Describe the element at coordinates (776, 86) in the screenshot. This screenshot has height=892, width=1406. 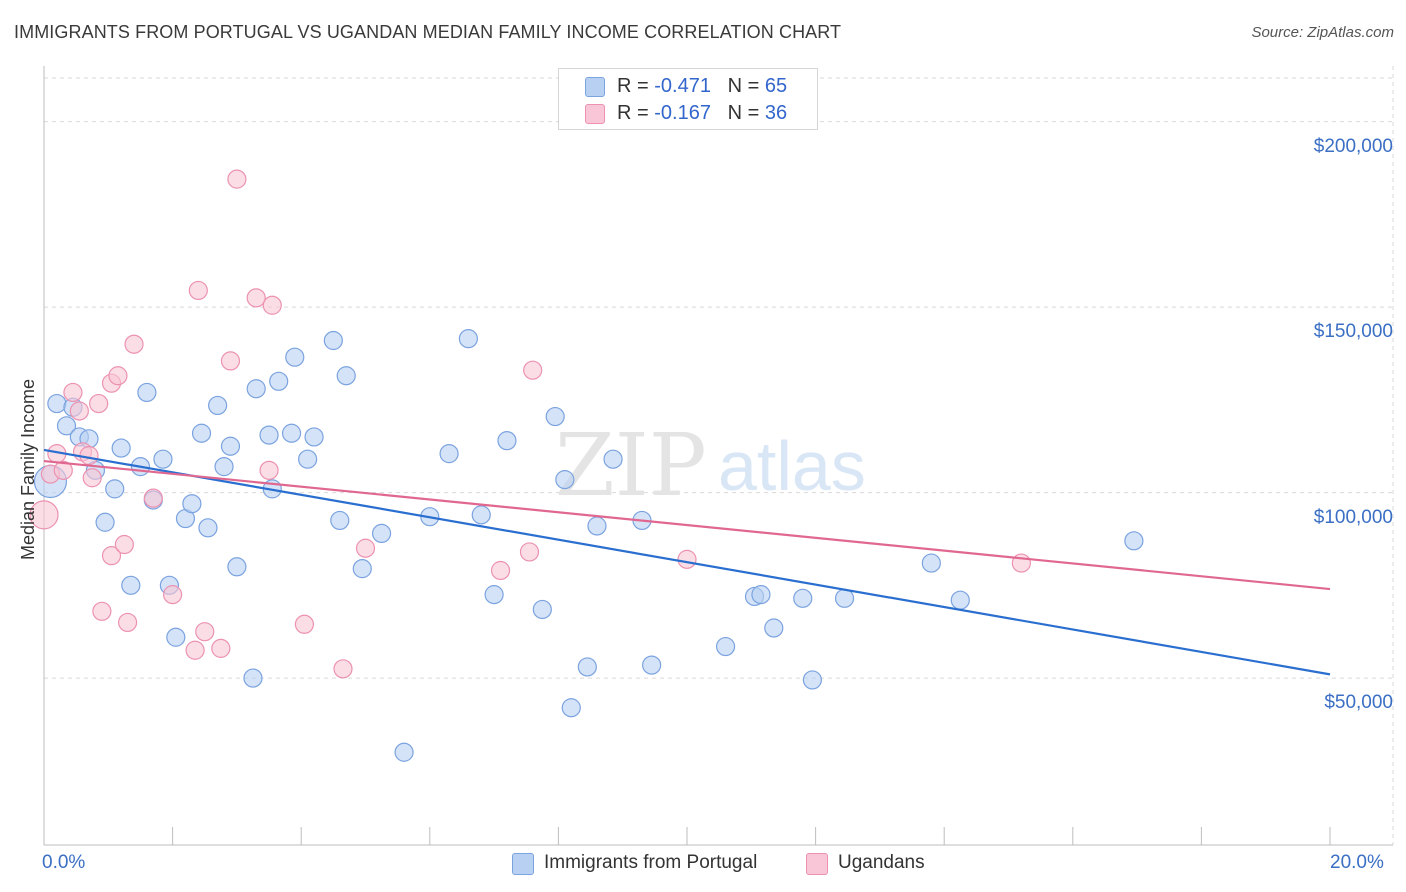
I see `n-value-portugal: 65` at that location.